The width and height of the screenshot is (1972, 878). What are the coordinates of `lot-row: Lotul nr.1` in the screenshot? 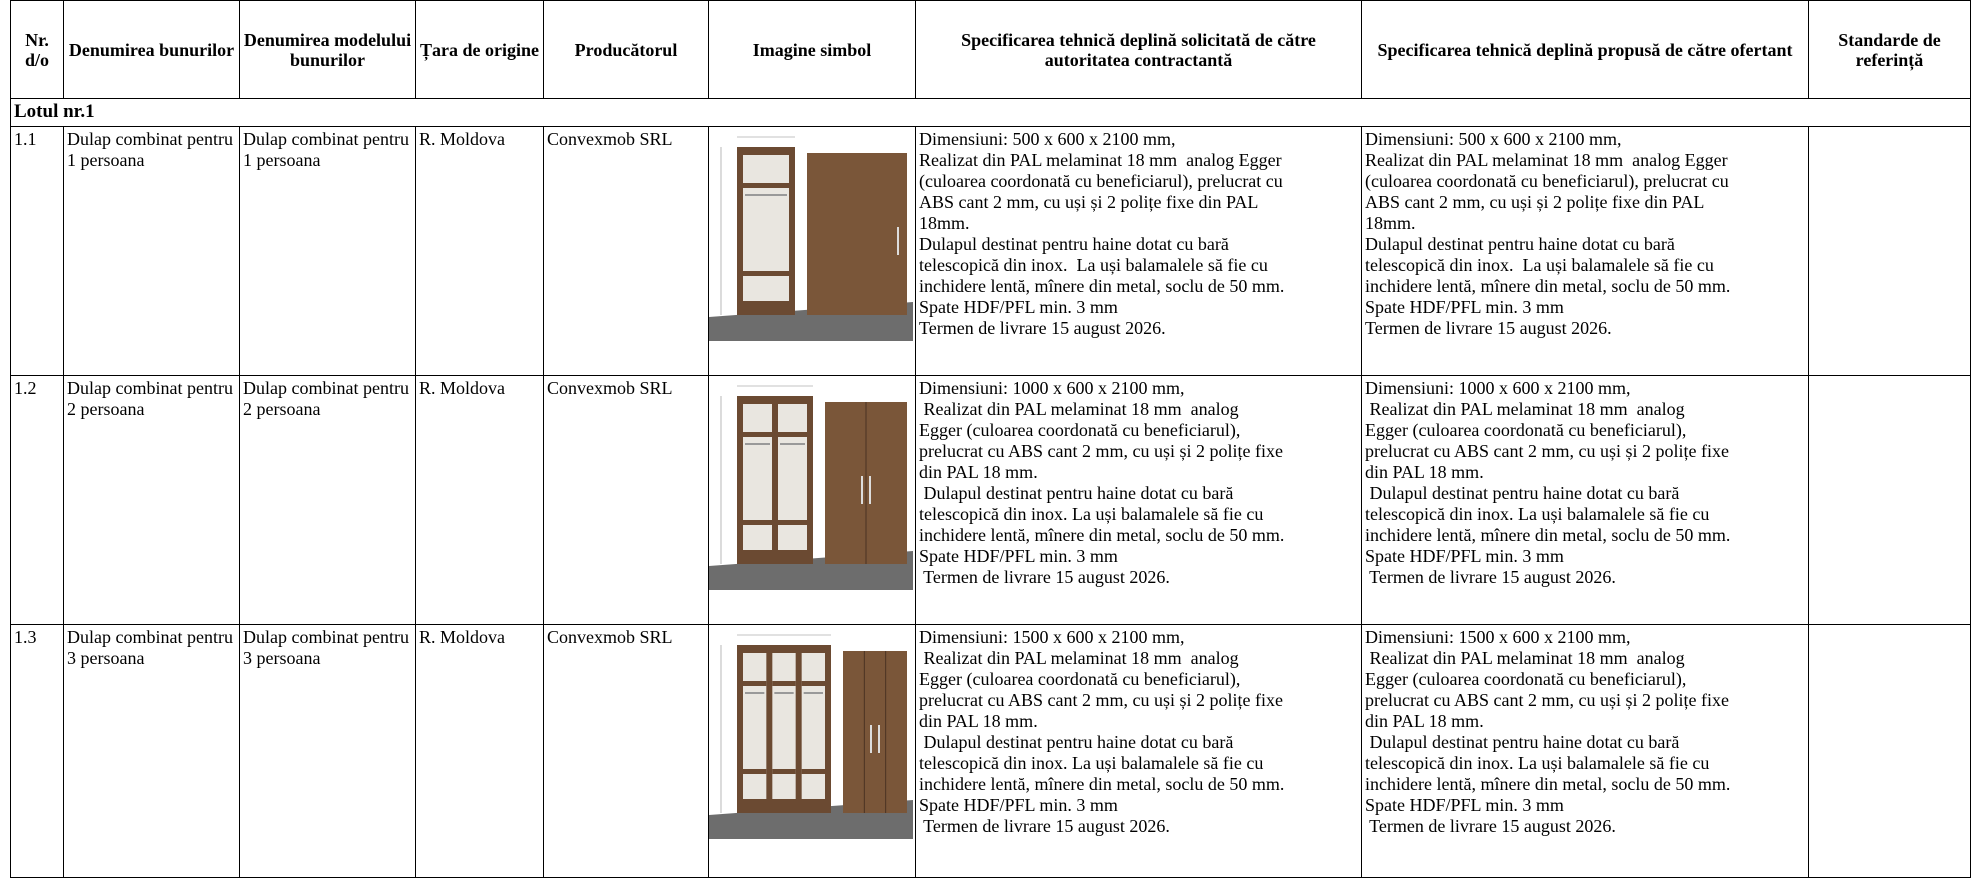 It's located at (990, 112).